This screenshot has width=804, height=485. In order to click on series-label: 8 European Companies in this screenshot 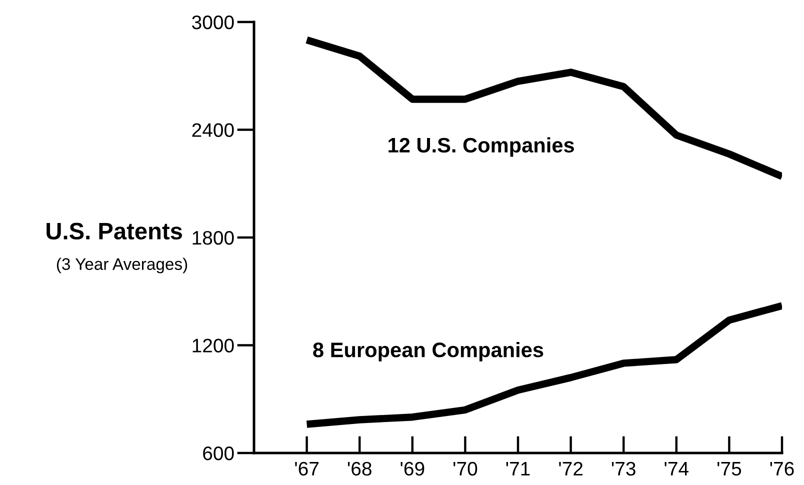, I will do `click(428, 352)`.